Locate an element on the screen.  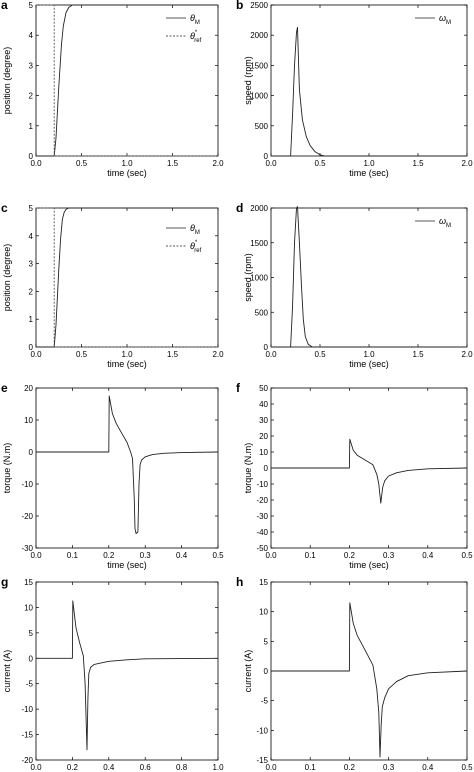
y-tick-label: 20 is located at coordinates (263, 436).